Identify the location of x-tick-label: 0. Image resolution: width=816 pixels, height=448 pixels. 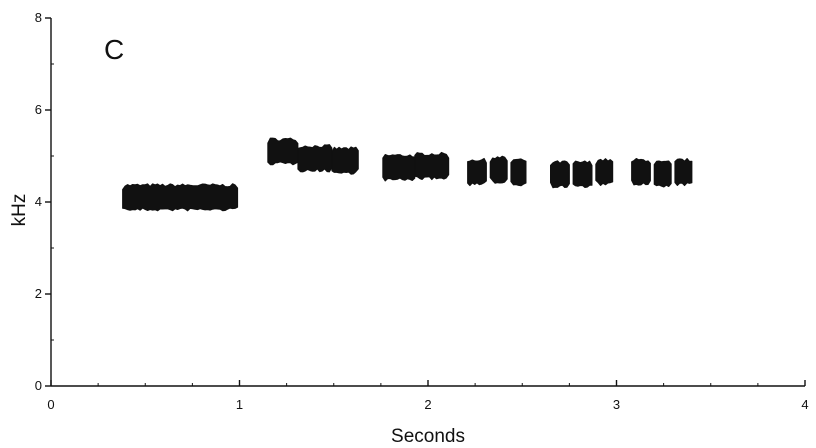
(50, 404).